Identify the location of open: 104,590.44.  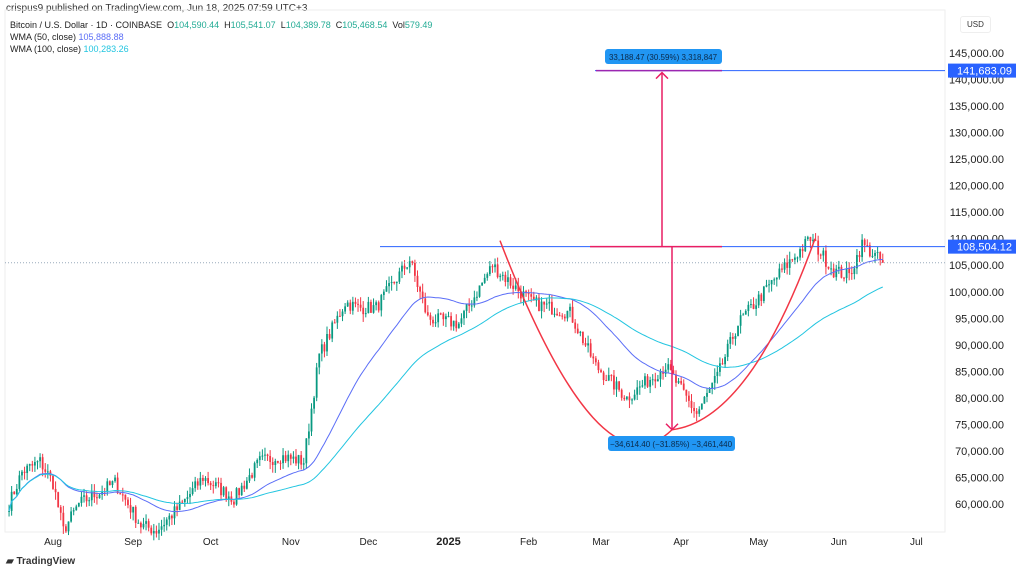
(197, 25).